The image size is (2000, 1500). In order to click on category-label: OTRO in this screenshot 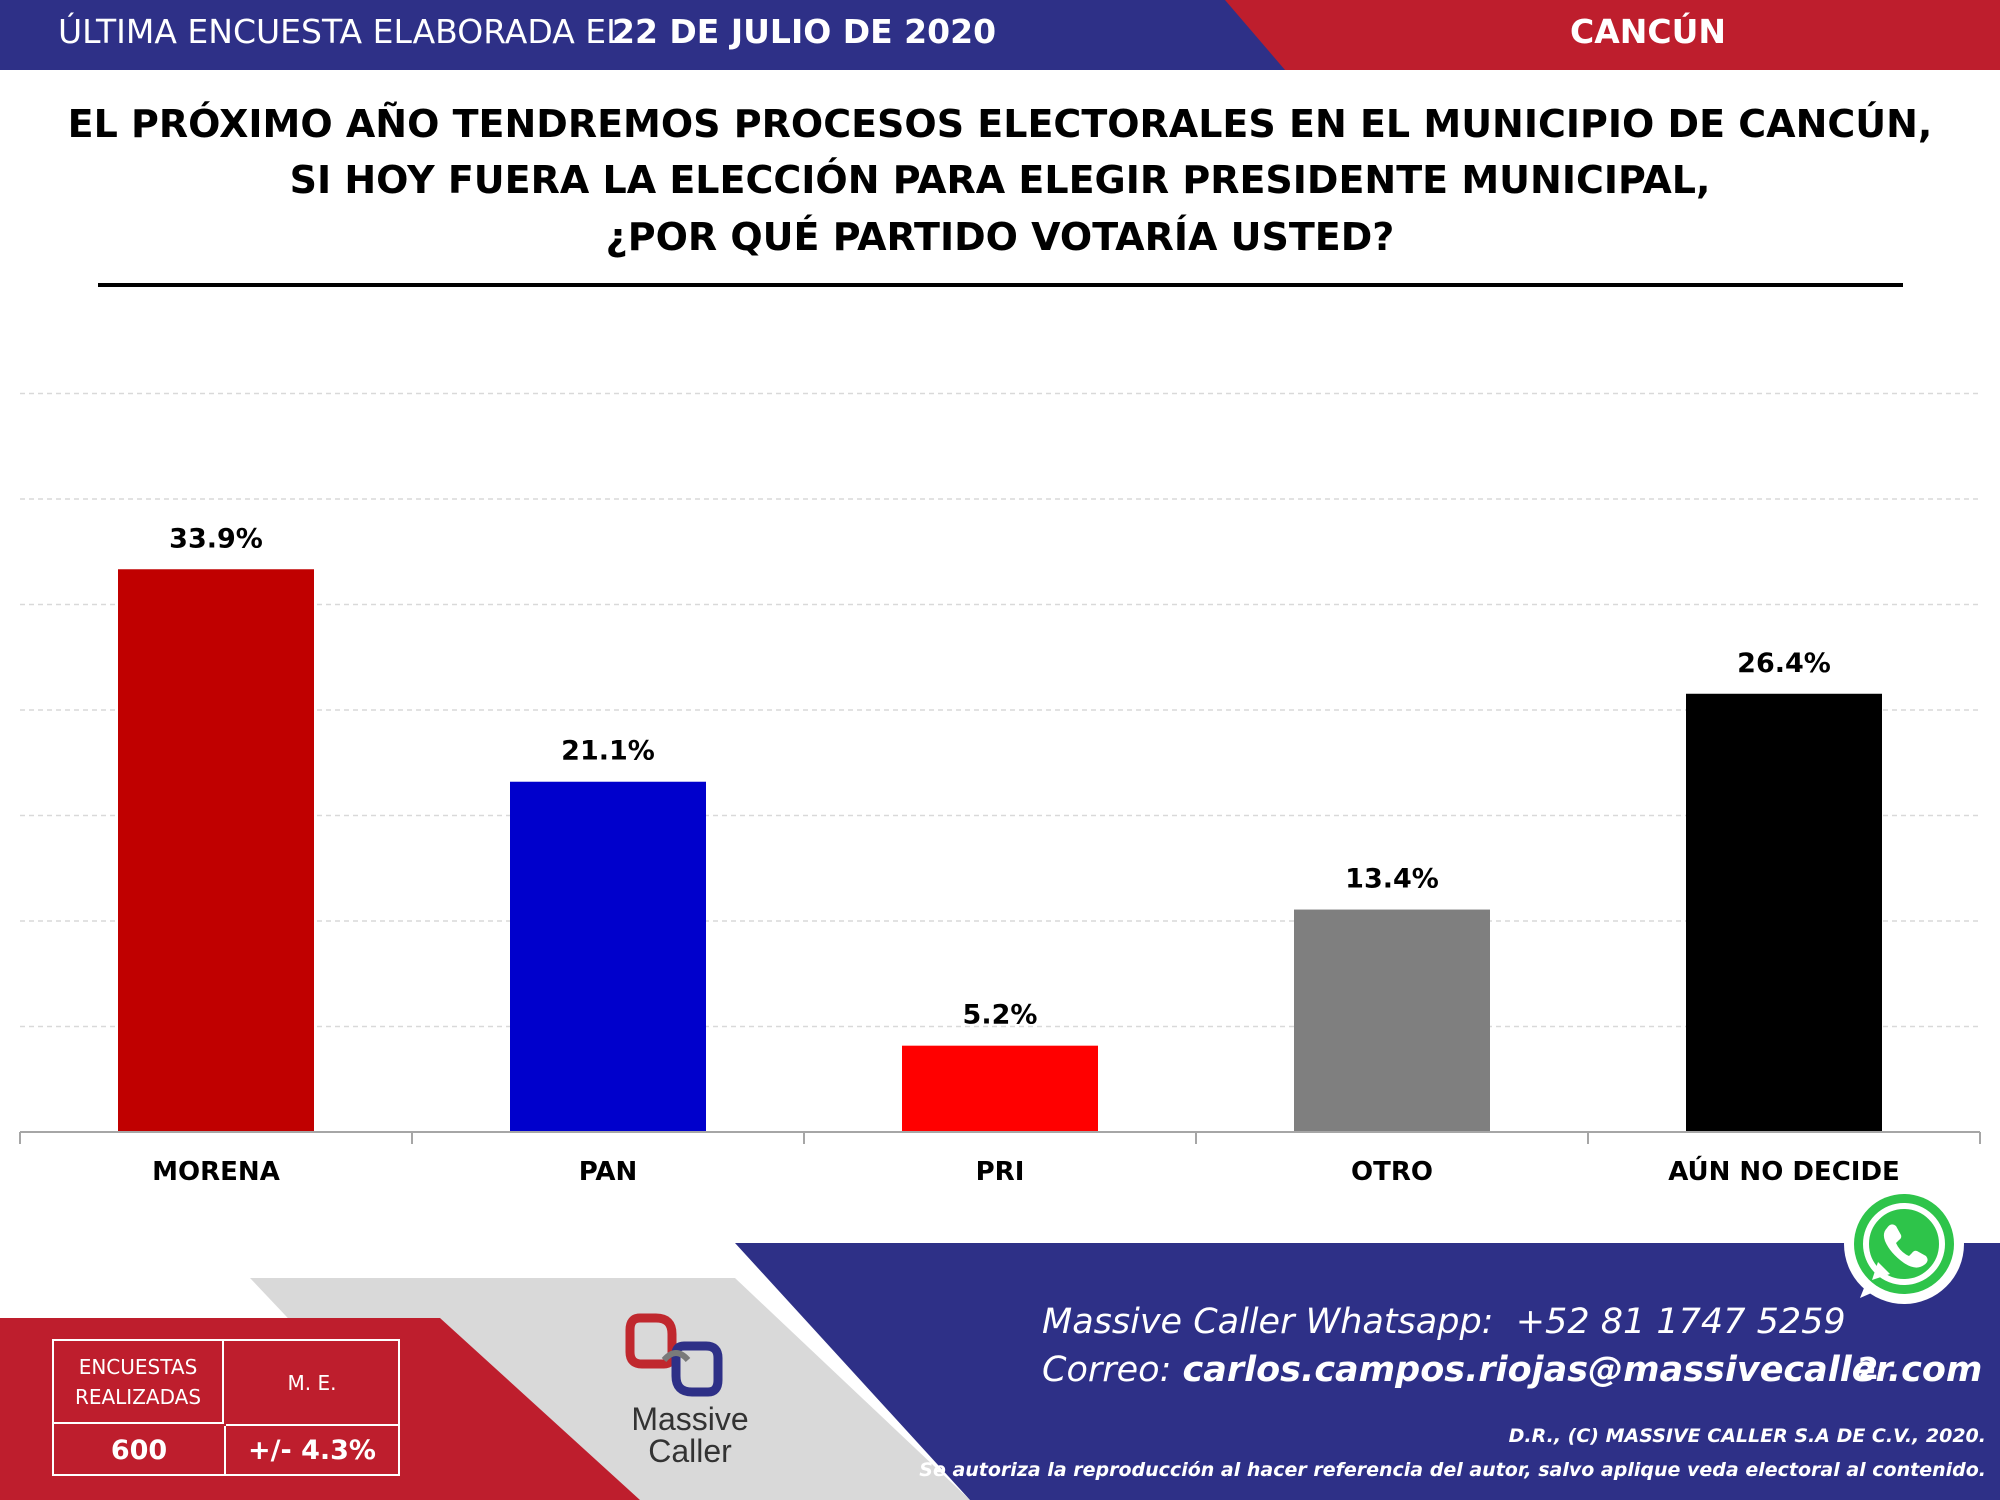, I will do `click(1392, 1172)`.